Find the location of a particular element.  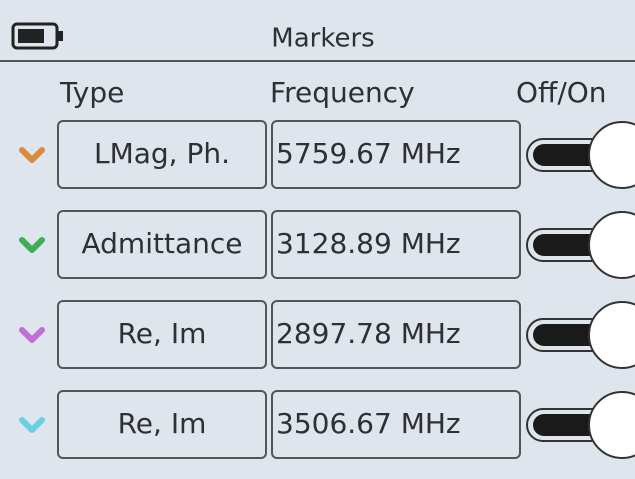

column-header: Frequency is located at coordinates (342, 92).